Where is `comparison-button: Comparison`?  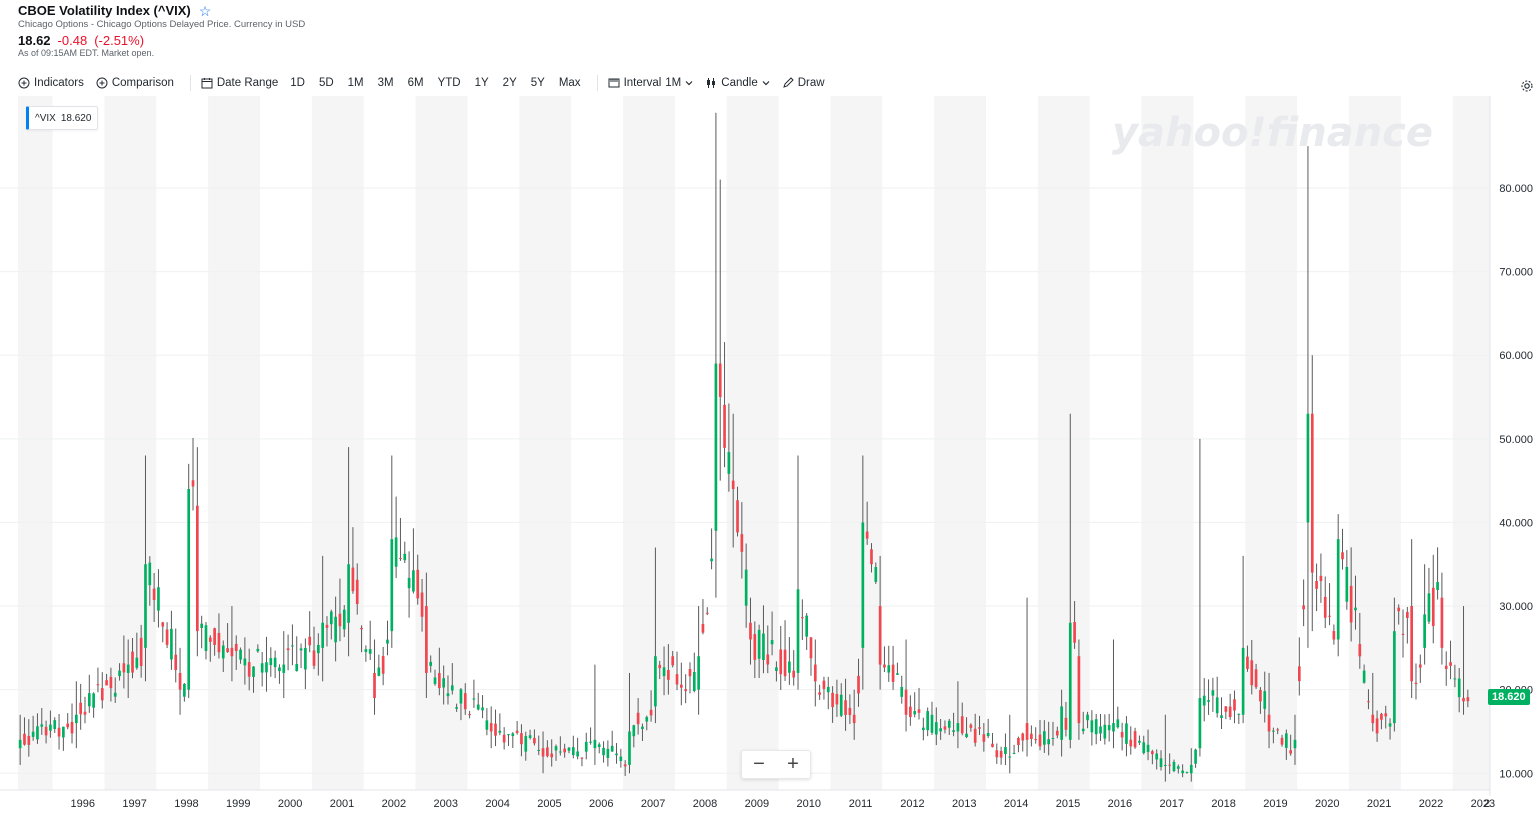
comparison-button: Comparison is located at coordinates (135, 83).